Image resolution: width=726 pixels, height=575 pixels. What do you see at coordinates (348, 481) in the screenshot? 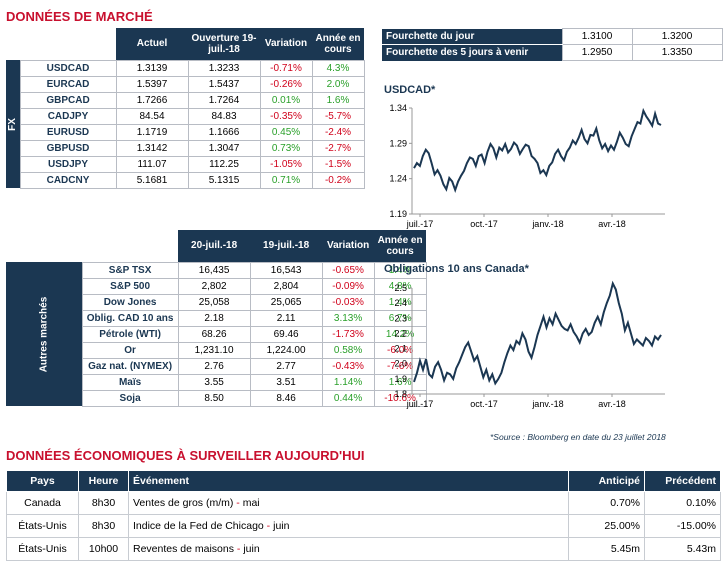
I see `econ-header-evenement: Événement` at bounding box center [348, 481].